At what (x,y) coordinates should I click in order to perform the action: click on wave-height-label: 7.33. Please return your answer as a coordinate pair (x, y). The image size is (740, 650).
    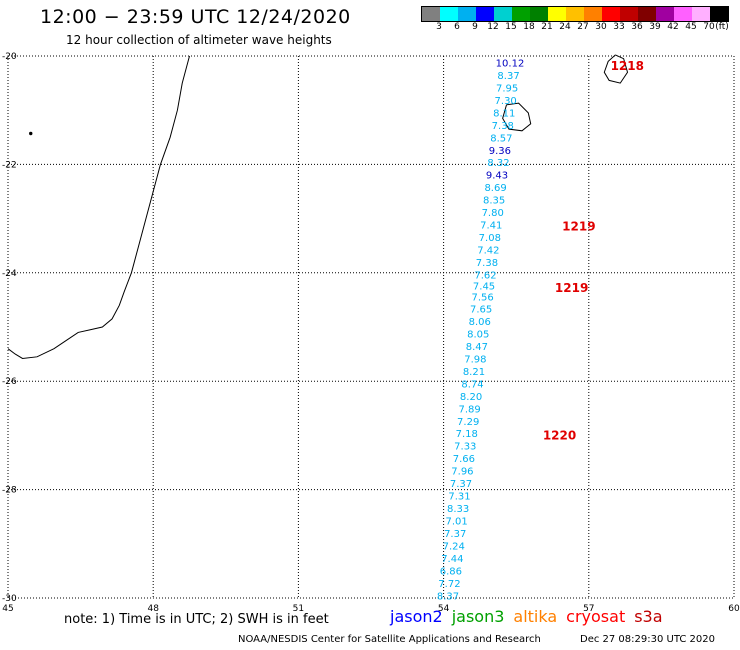
    Looking at the image, I should click on (465, 447).